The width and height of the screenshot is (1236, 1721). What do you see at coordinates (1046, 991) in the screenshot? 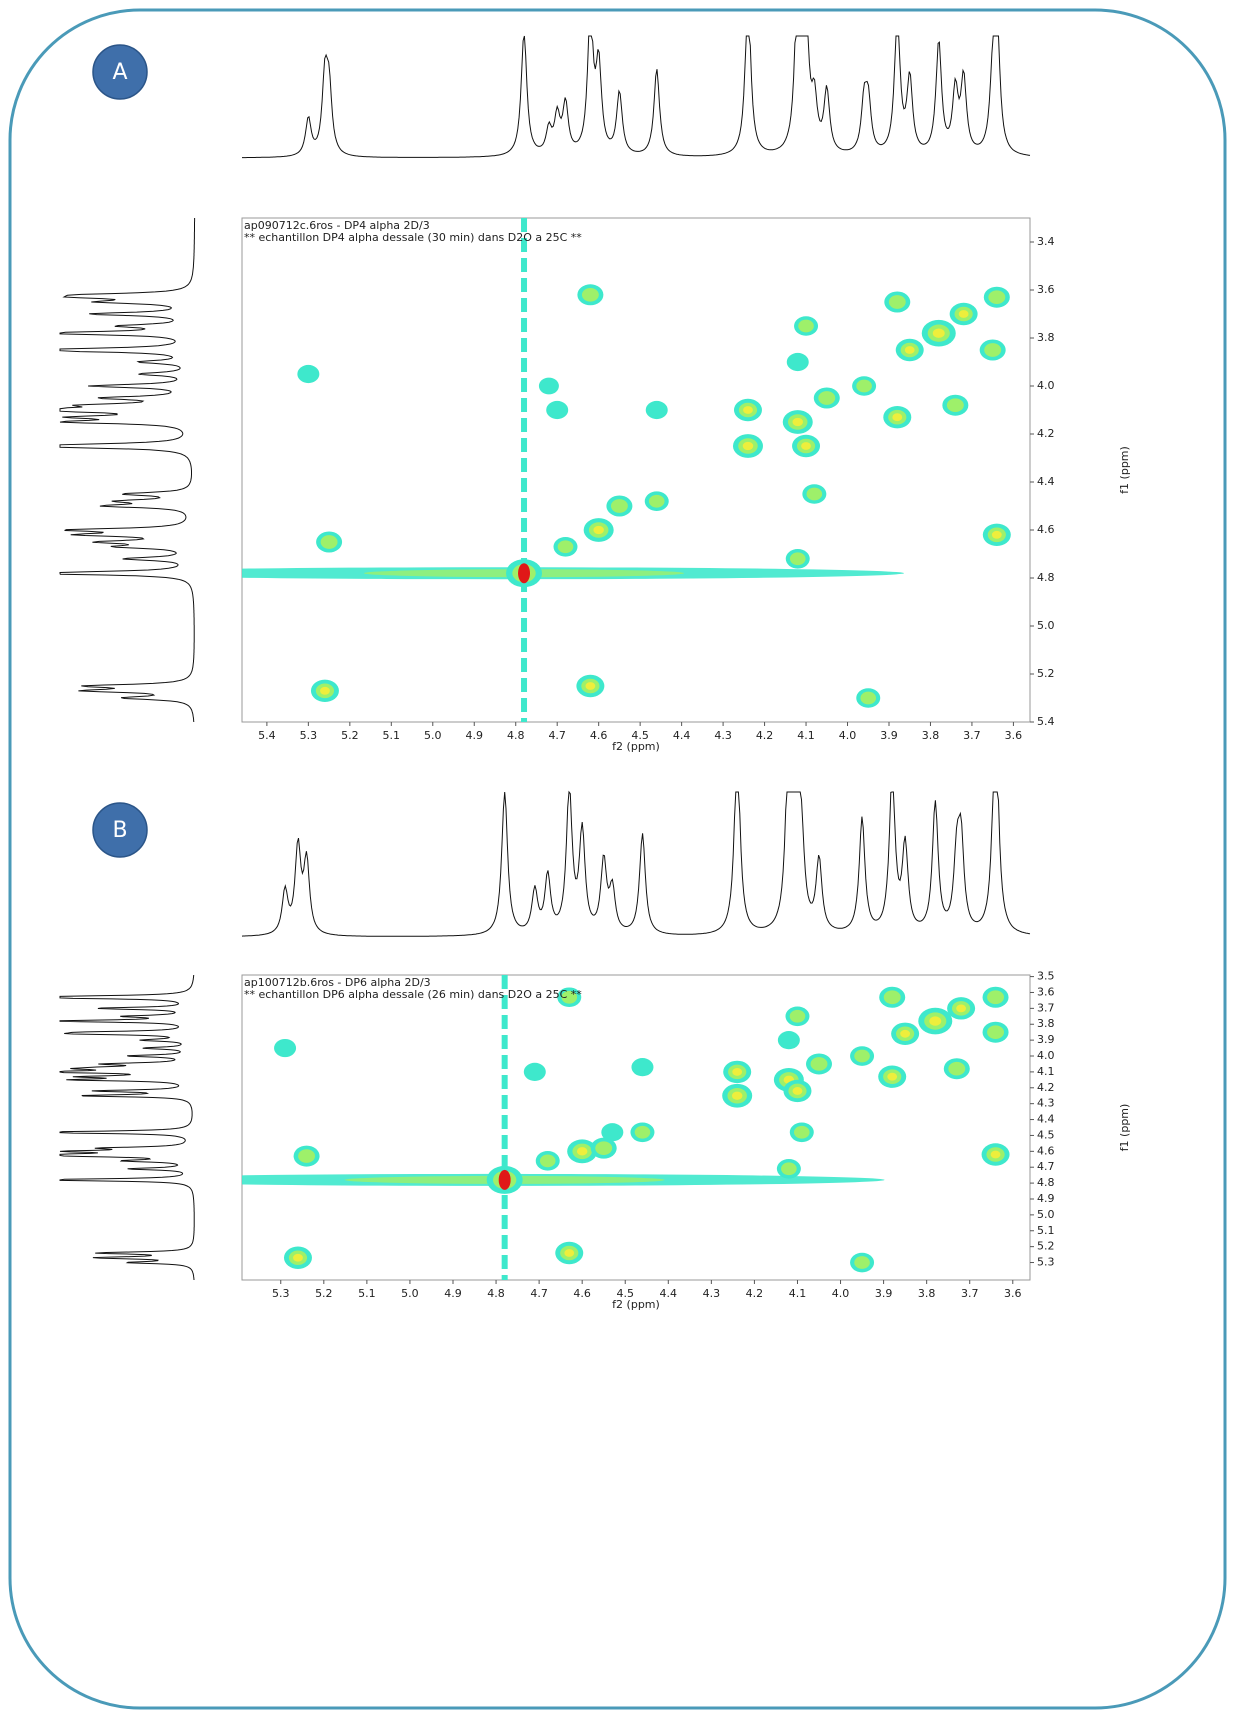
I see `y-tick-label: 3.6` at bounding box center [1046, 991].